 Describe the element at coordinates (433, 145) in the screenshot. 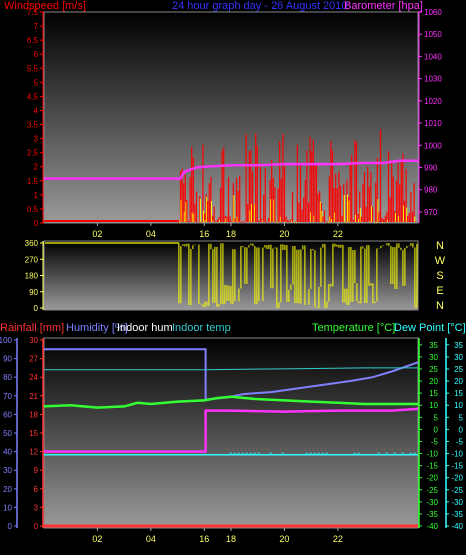

I see `baro-y-tick-label: 1000` at that location.